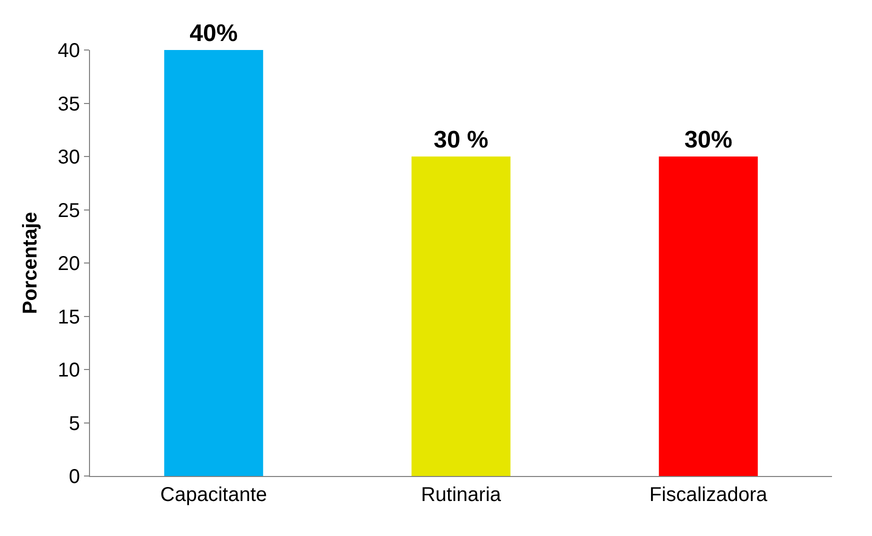  Describe the element at coordinates (708, 140) in the screenshot. I see `data-label: 30%` at that location.